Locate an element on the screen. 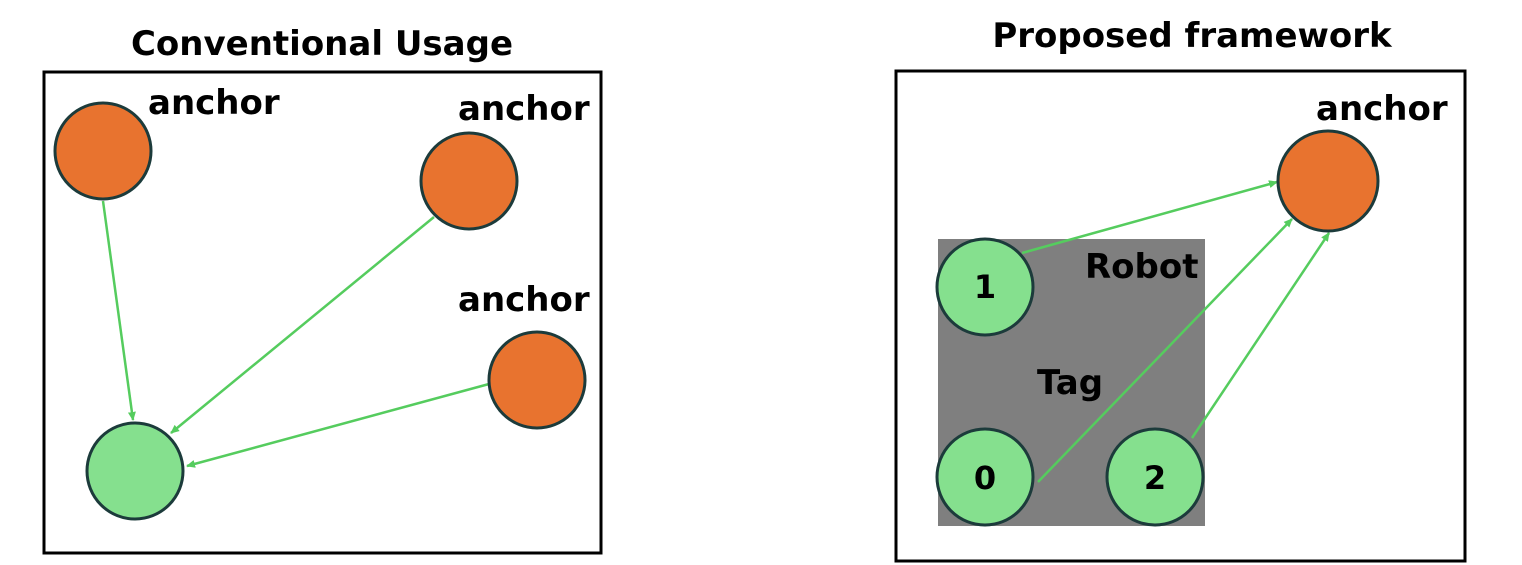 The width and height of the screenshot is (1522, 565). anchor-node is located at coordinates (1328, 181).